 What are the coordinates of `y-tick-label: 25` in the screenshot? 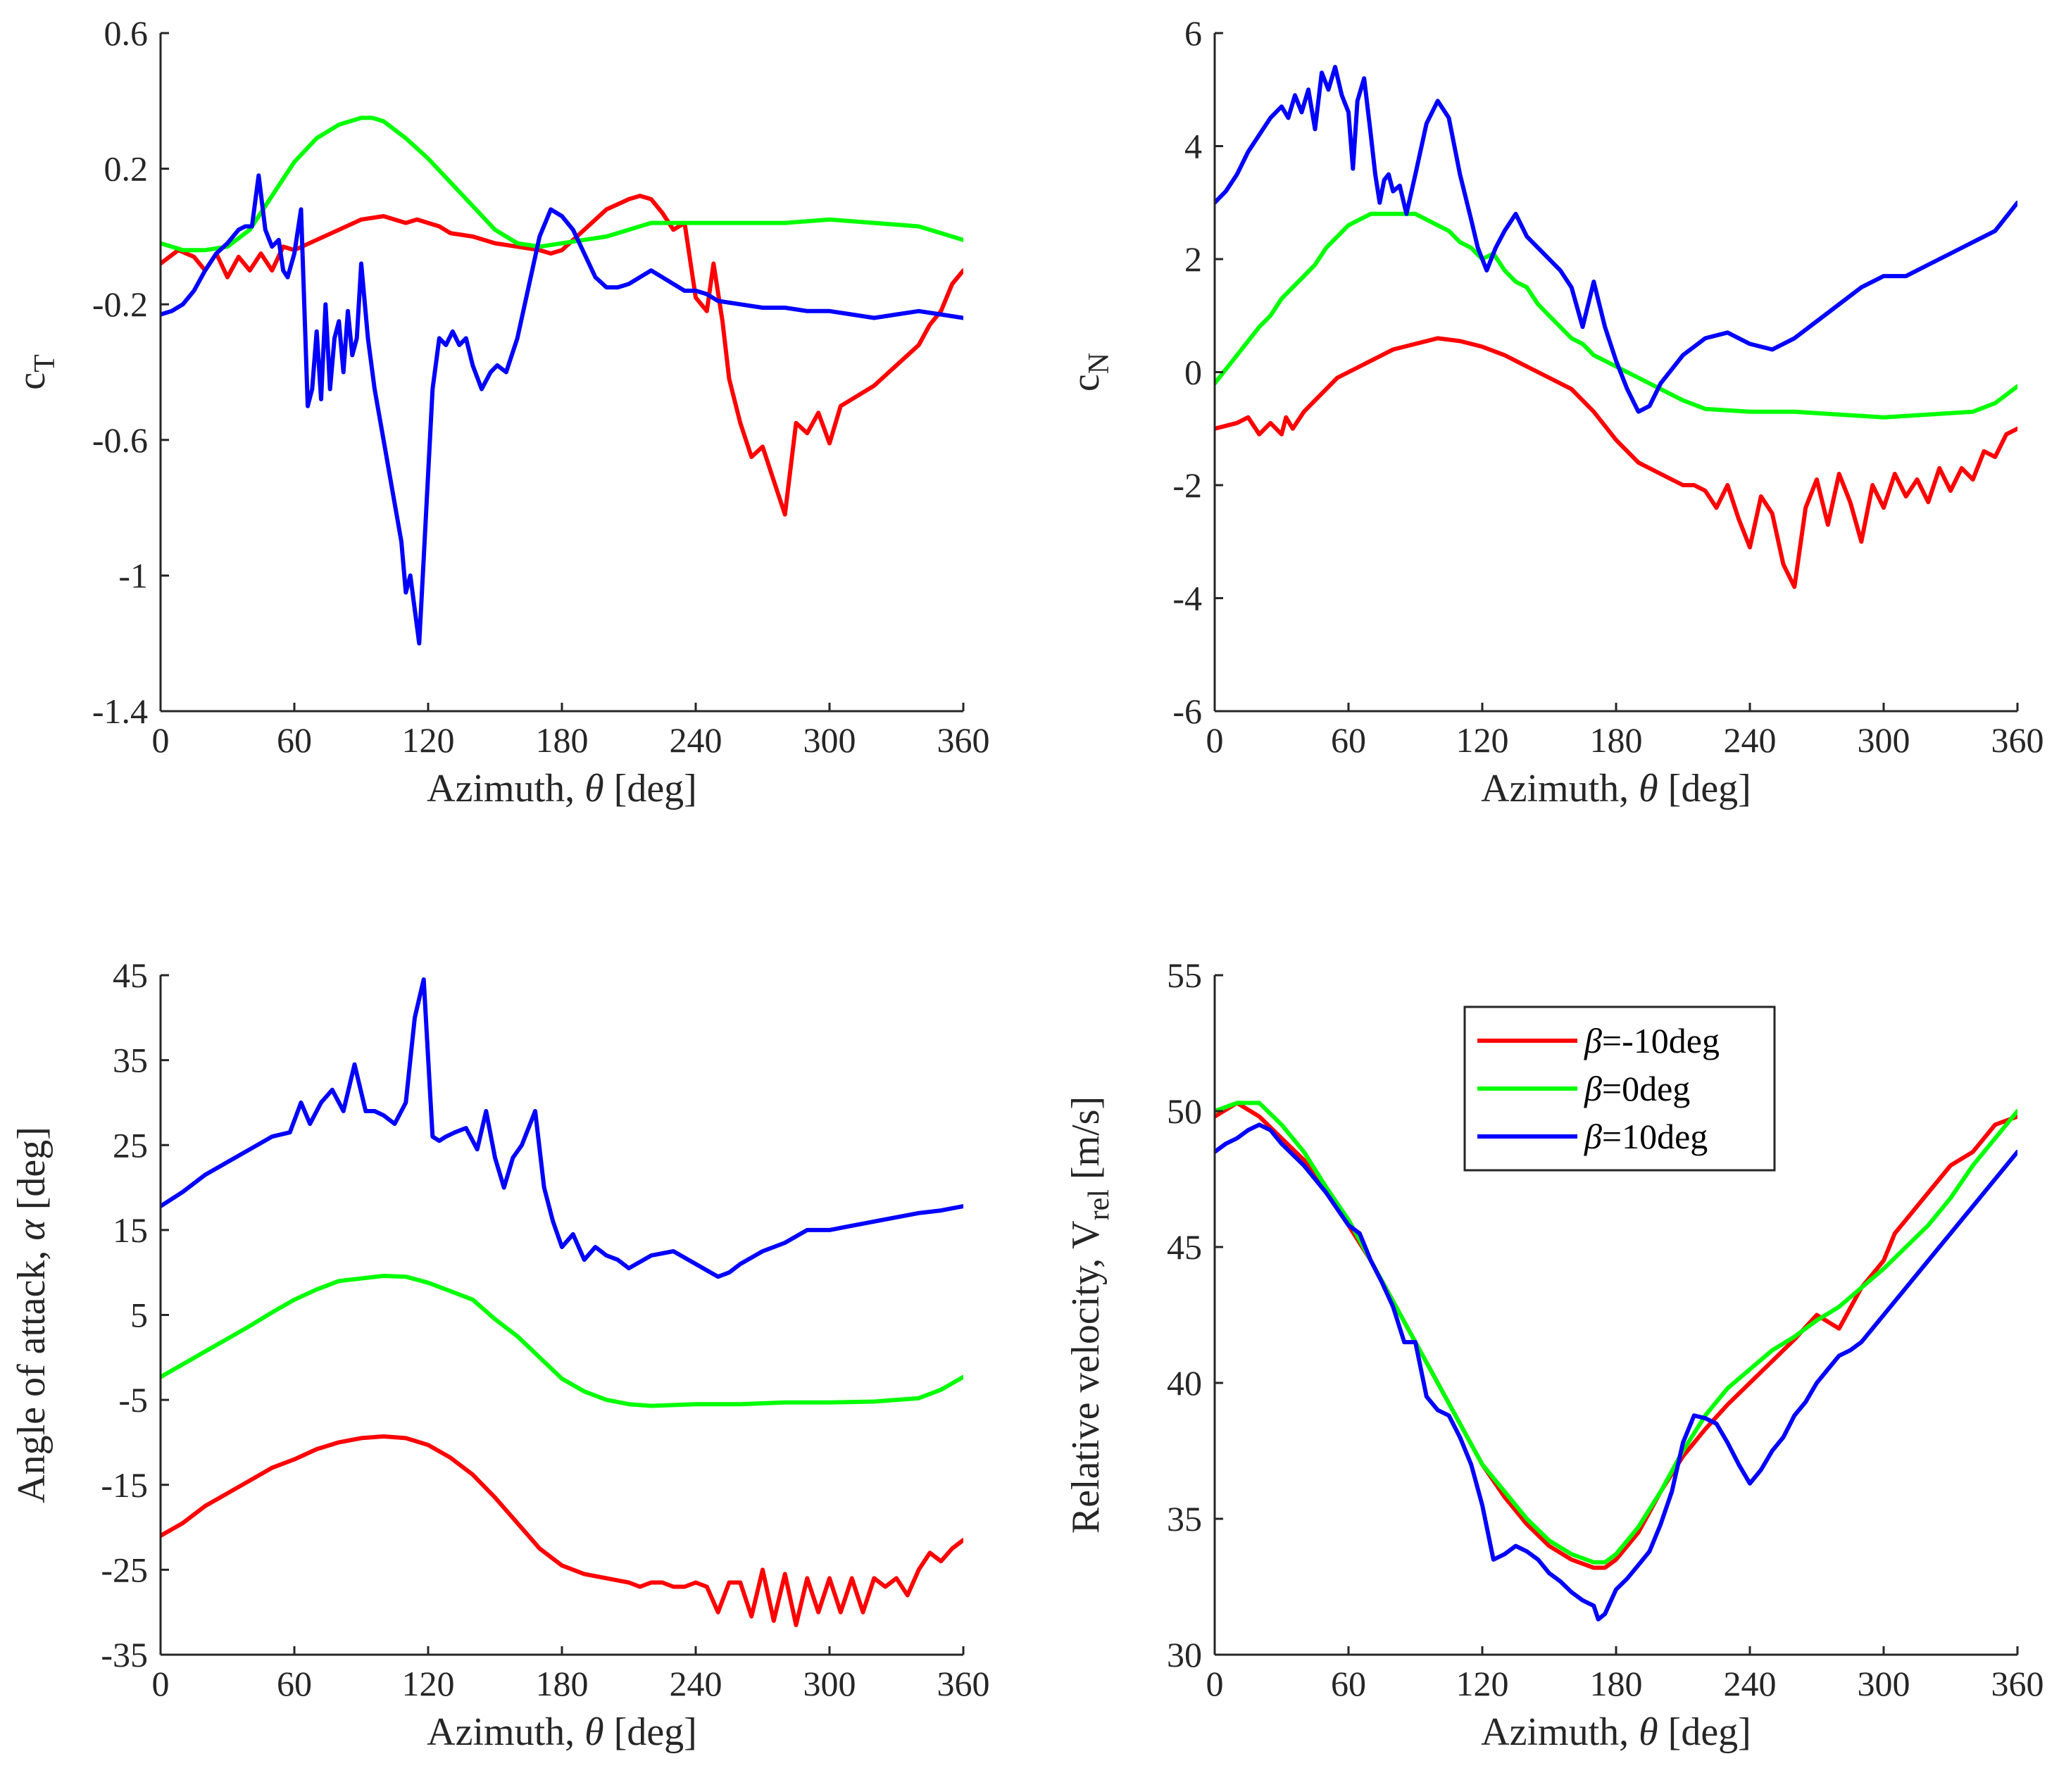 It's located at (131, 1145).